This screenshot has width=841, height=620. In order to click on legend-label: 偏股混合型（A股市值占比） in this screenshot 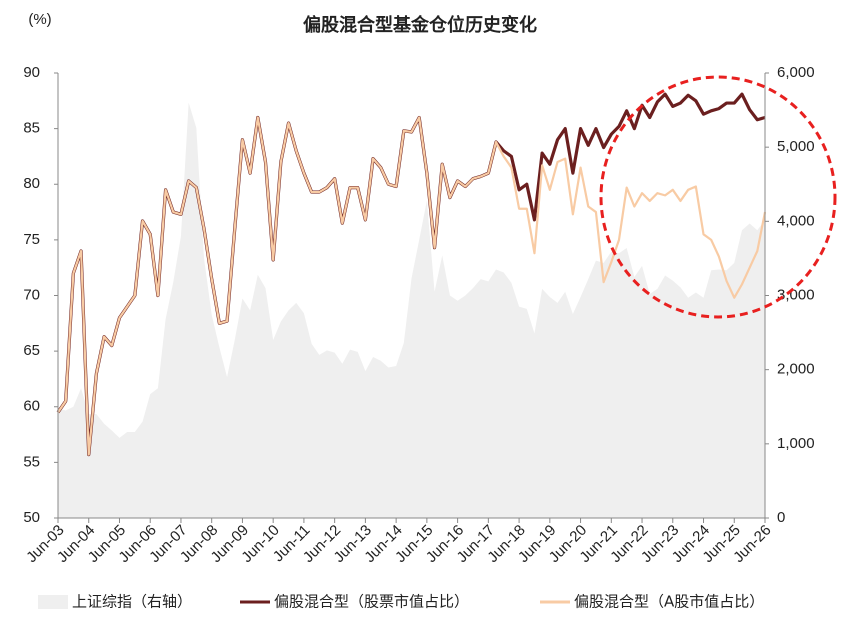, I will do `click(669, 602)`.